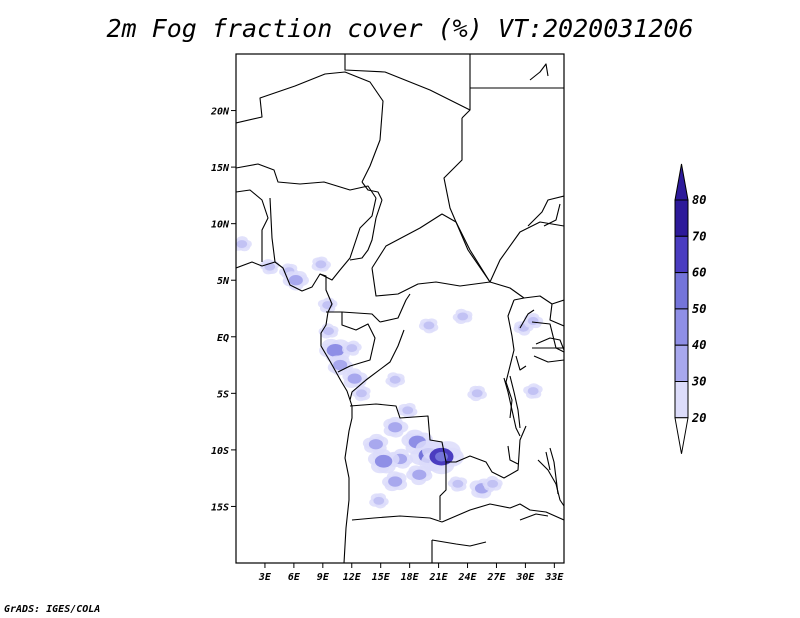  What do you see at coordinates (467, 200) in the screenshot?
I see `border-chad-sudan` at bounding box center [467, 200].